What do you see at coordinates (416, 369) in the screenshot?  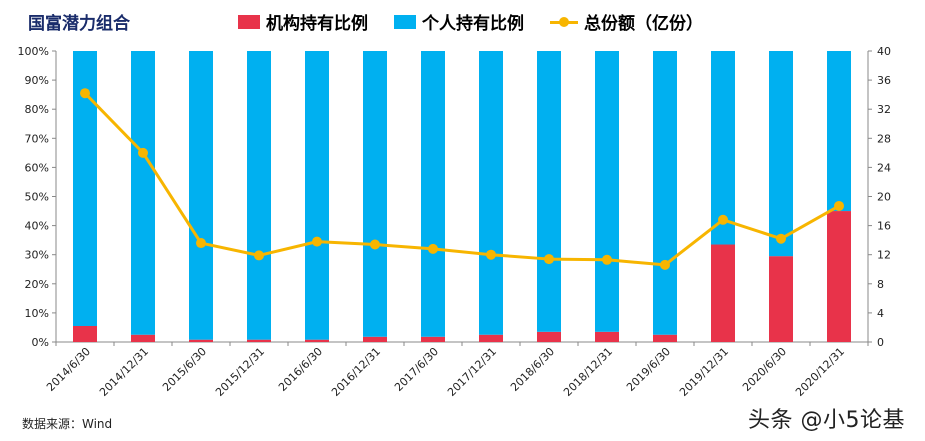 I see `x-tick-label: 2017/6/30` at bounding box center [416, 369].